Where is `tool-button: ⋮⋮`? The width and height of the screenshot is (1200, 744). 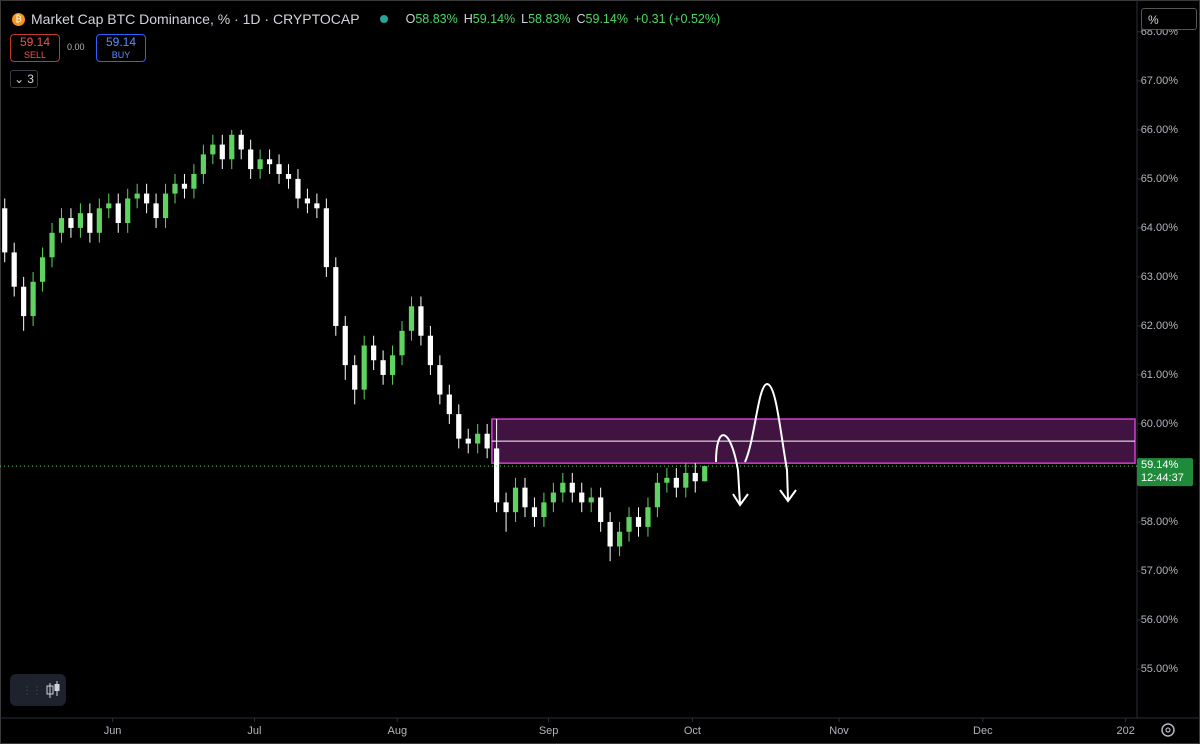 tool-button: ⋮⋮ is located at coordinates (38, 690).